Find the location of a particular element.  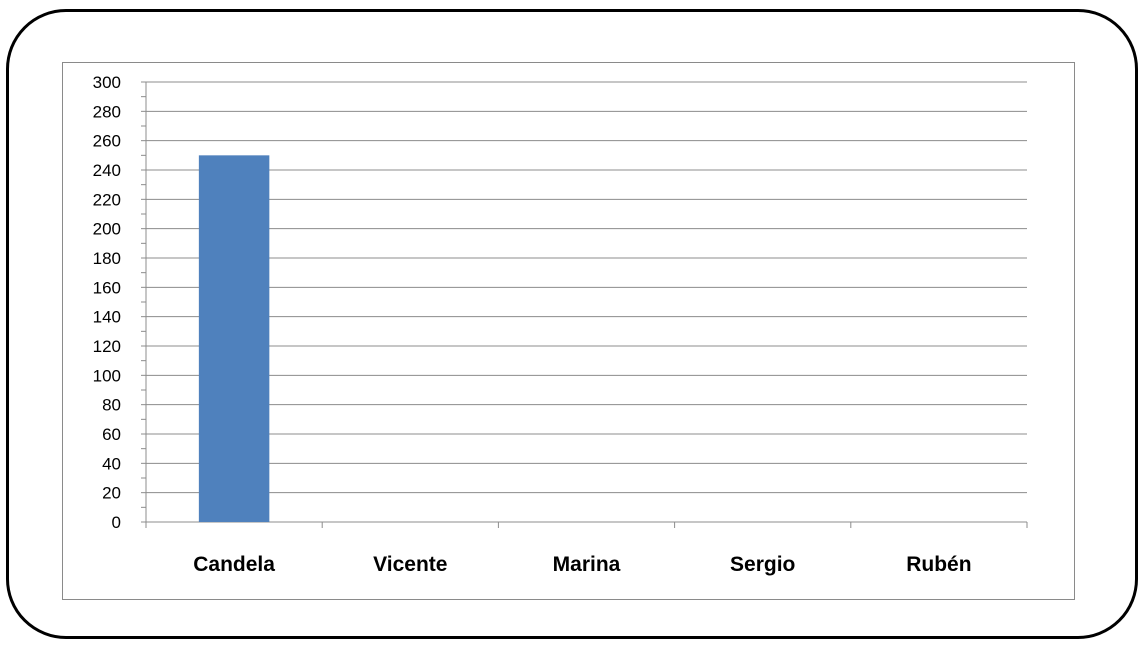

x-category-labels: Candela Vicente Marina Sergio Rubén is located at coordinates (582, 564).